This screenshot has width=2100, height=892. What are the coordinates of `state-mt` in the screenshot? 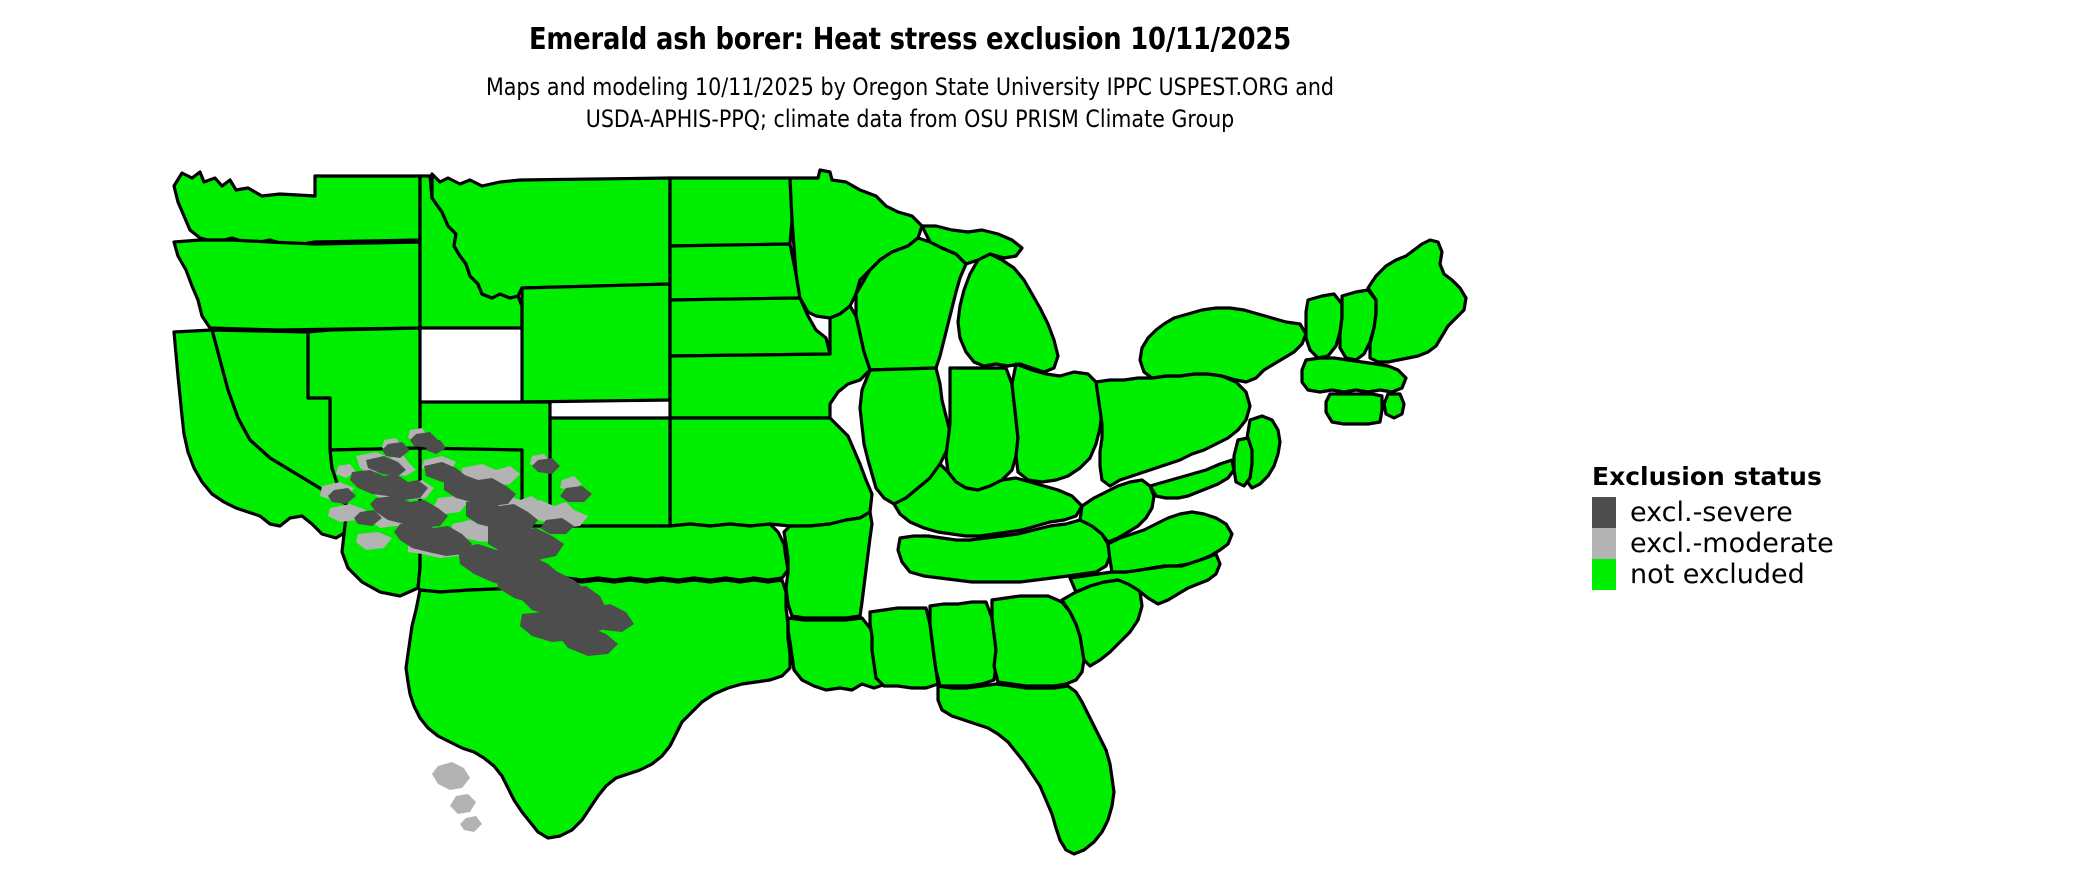 It's located at (551, 236).